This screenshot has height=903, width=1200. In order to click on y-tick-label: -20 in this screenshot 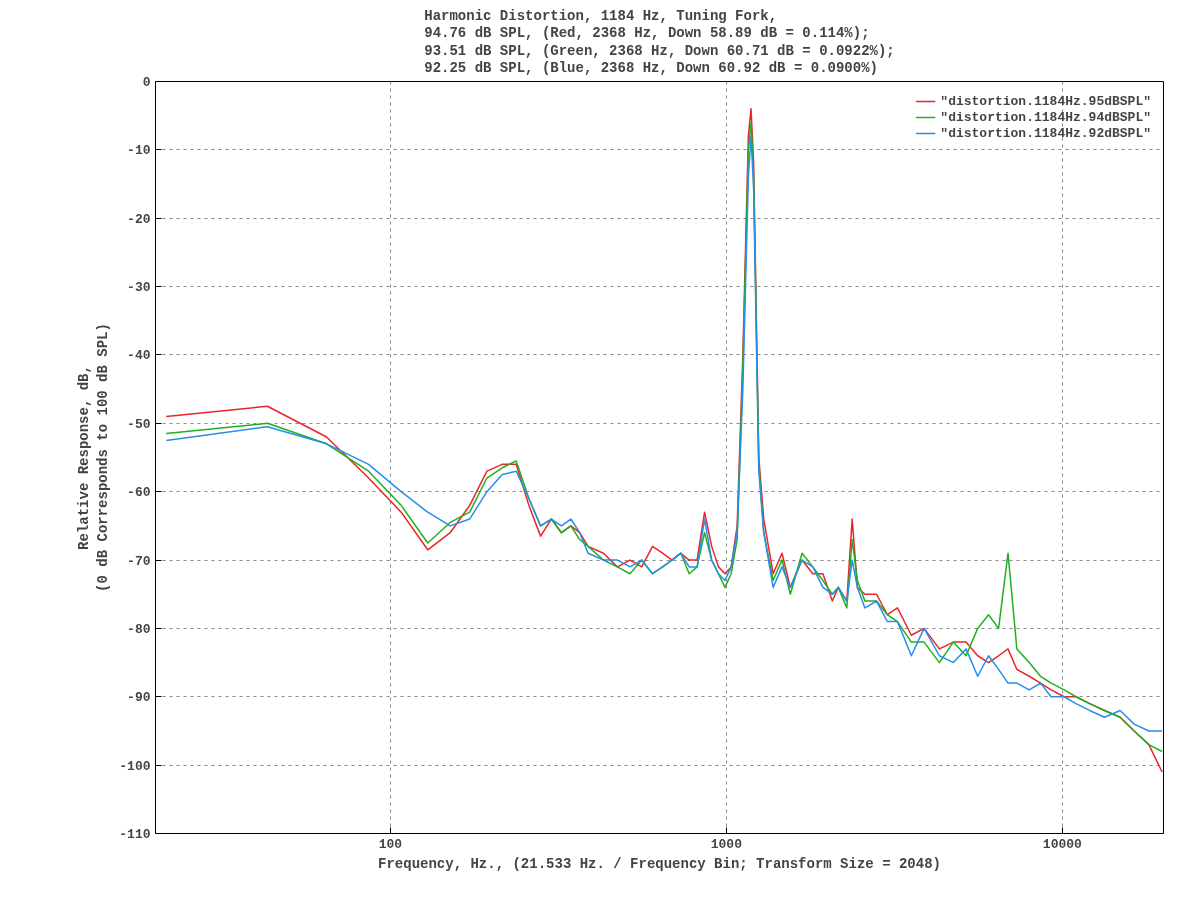, I will do `click(139, 219)`.